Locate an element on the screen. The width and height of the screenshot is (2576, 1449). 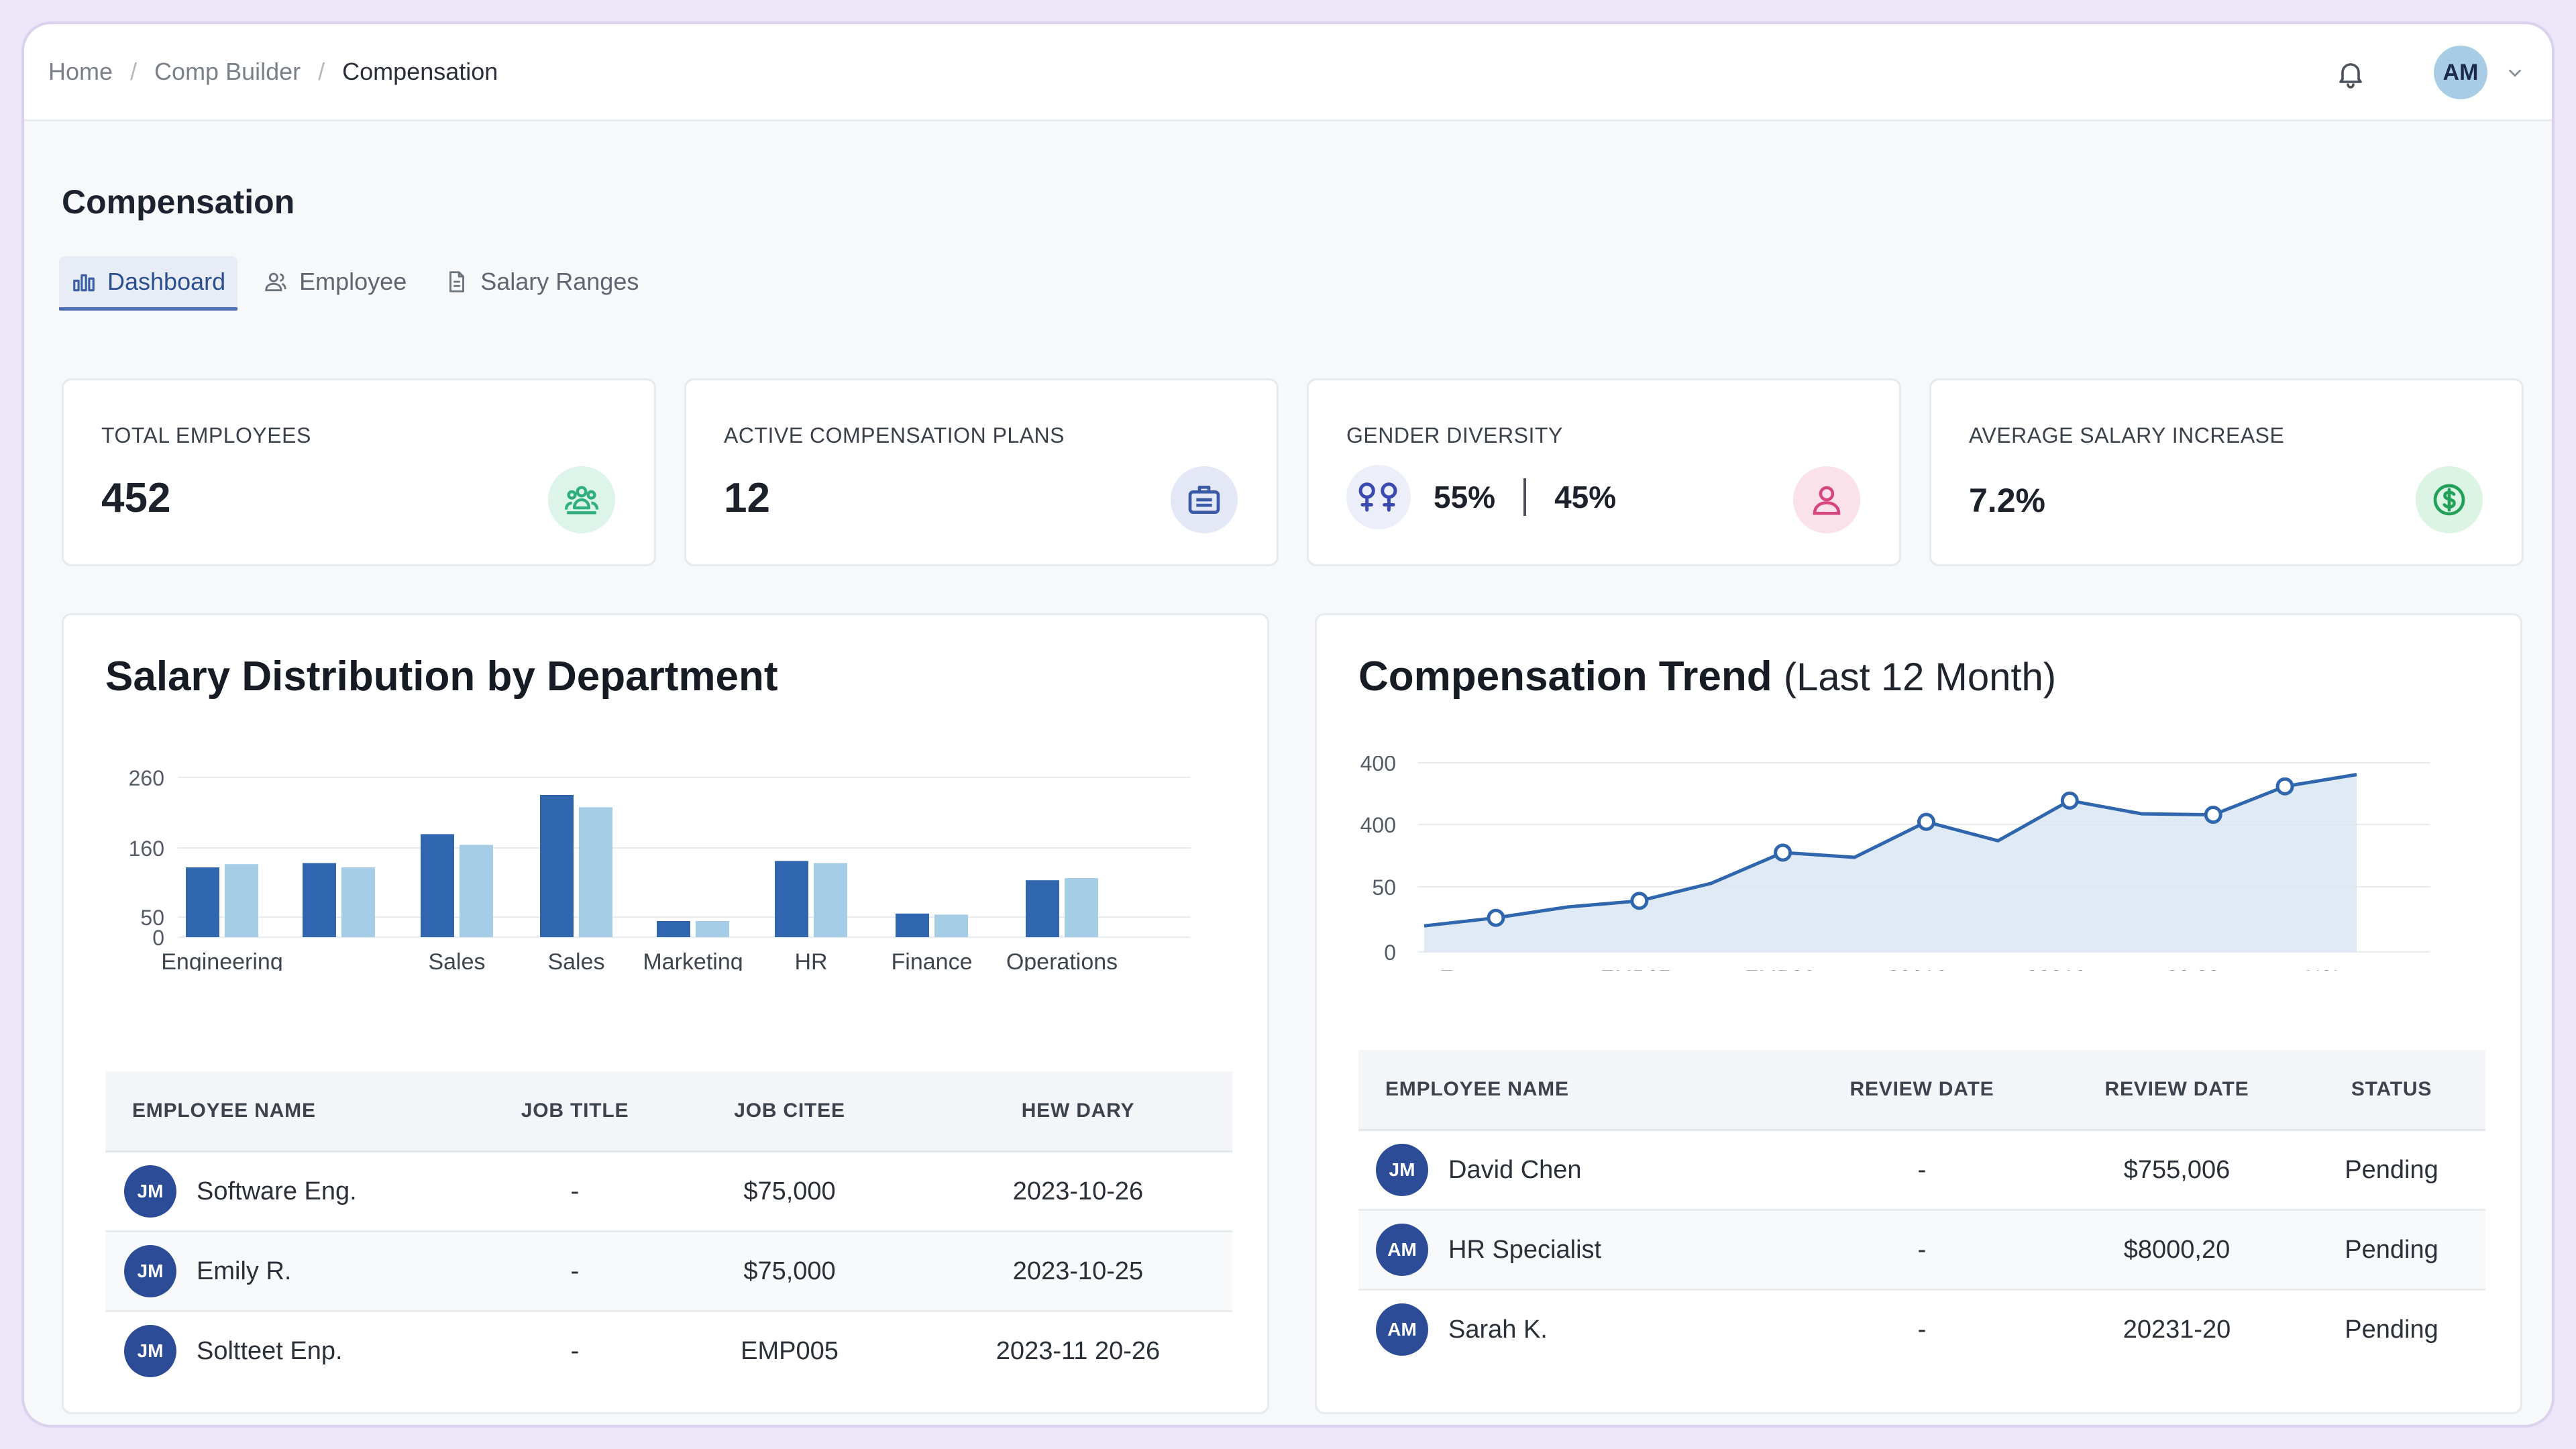
panel-title-main: Compensation Trend is located at coordinates (1565, 676).